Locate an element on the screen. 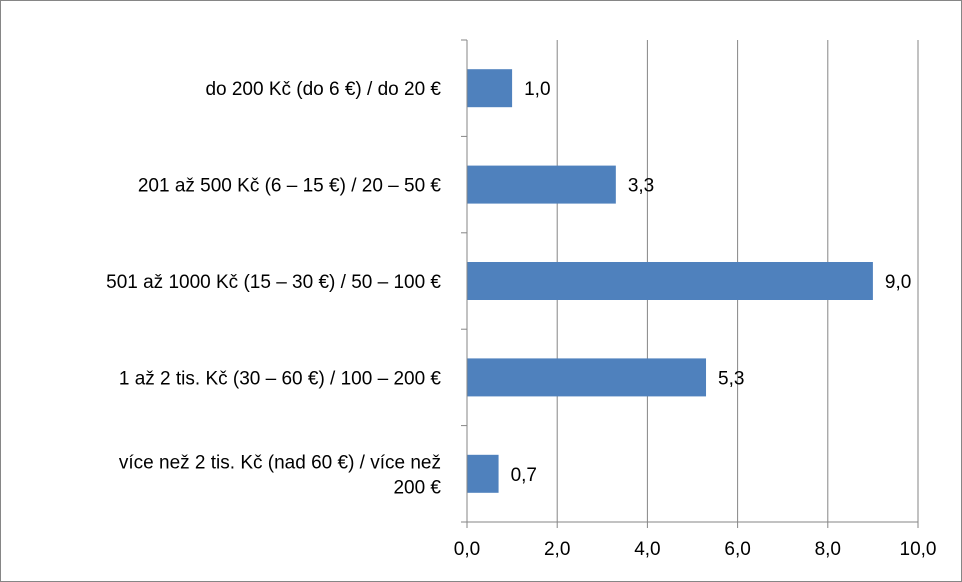  data-label: 5,3 is located at coordinates (731, 378).